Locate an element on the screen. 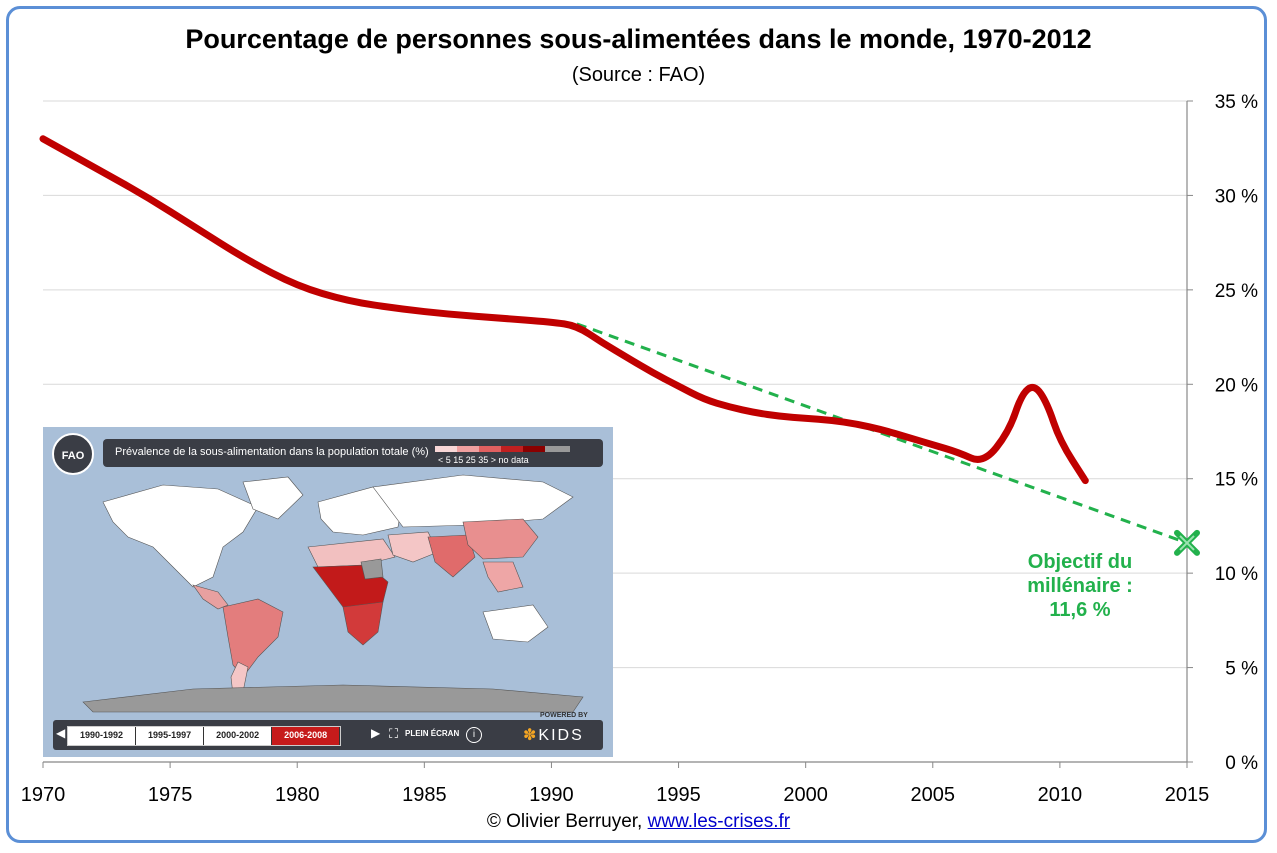  kids-brand: ✽KIDS is located at coordinates (553, 735).